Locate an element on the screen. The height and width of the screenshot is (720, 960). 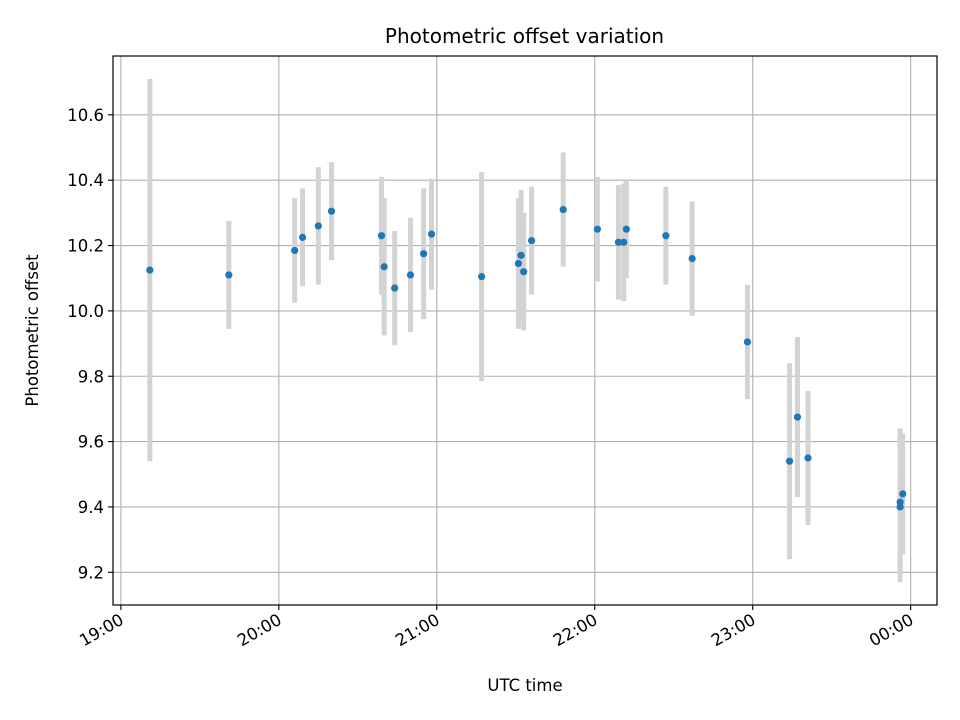
y-axis-label: Photometric offset is located at coordinates (32, 330).